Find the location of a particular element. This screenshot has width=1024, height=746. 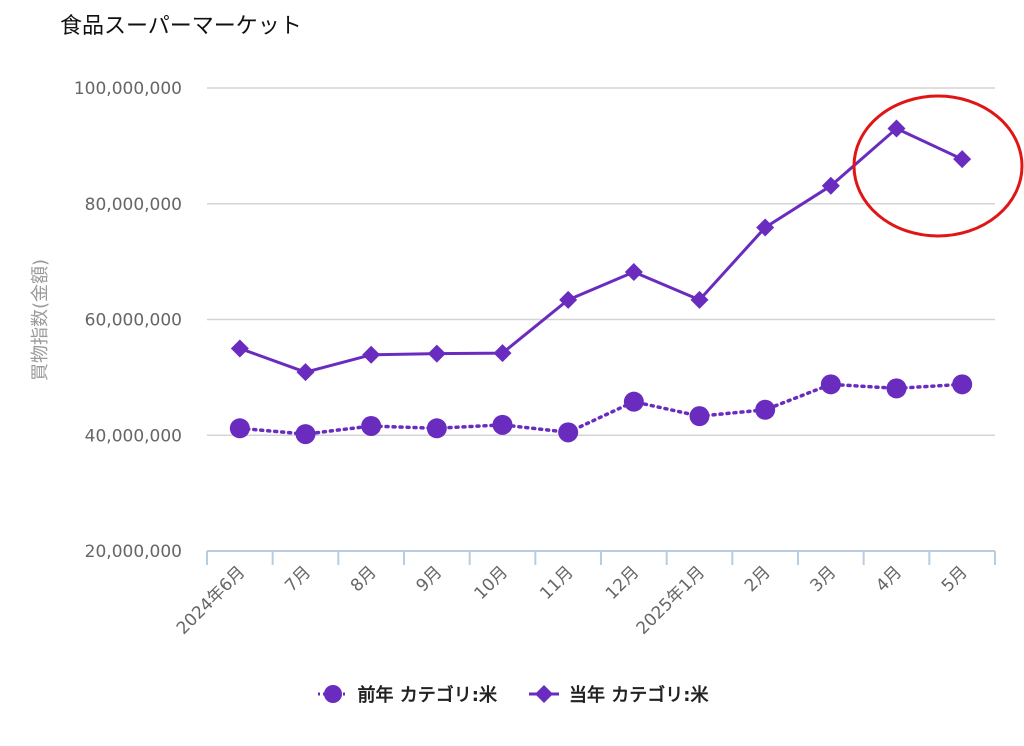

y-tick-label: 100,000,000 is located at coordinates (128, 89).